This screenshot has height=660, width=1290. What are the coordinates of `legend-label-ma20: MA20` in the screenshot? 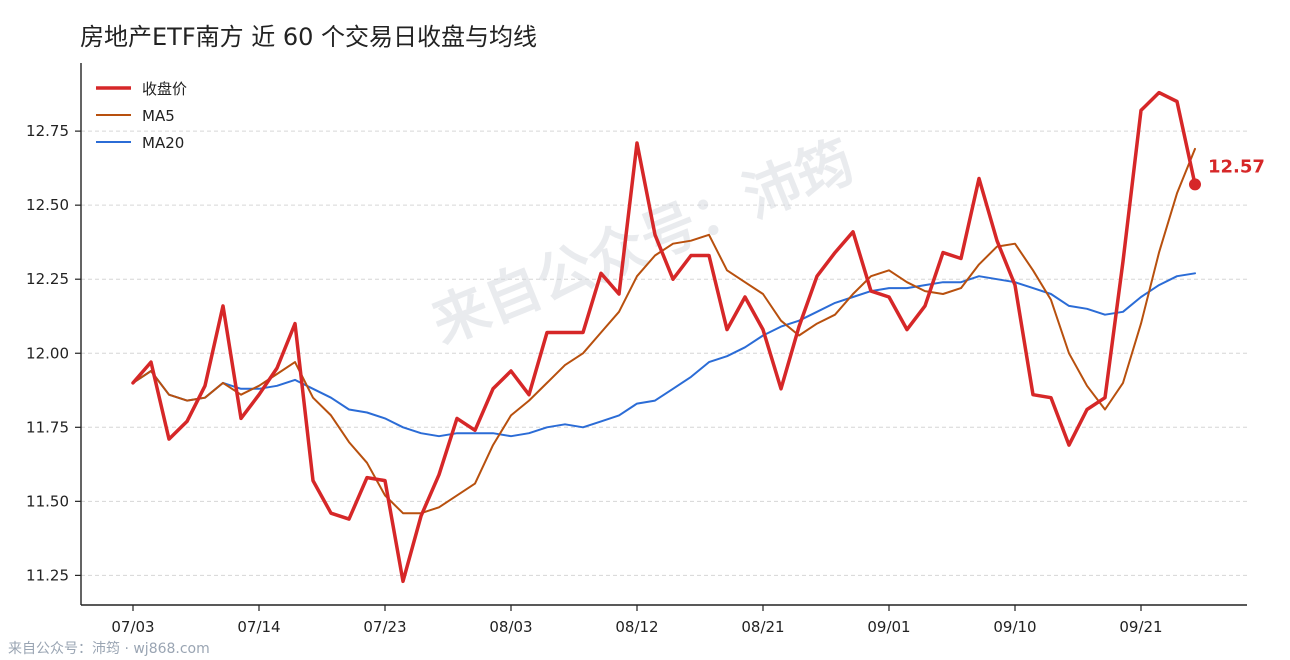 It's located at (163, 143).